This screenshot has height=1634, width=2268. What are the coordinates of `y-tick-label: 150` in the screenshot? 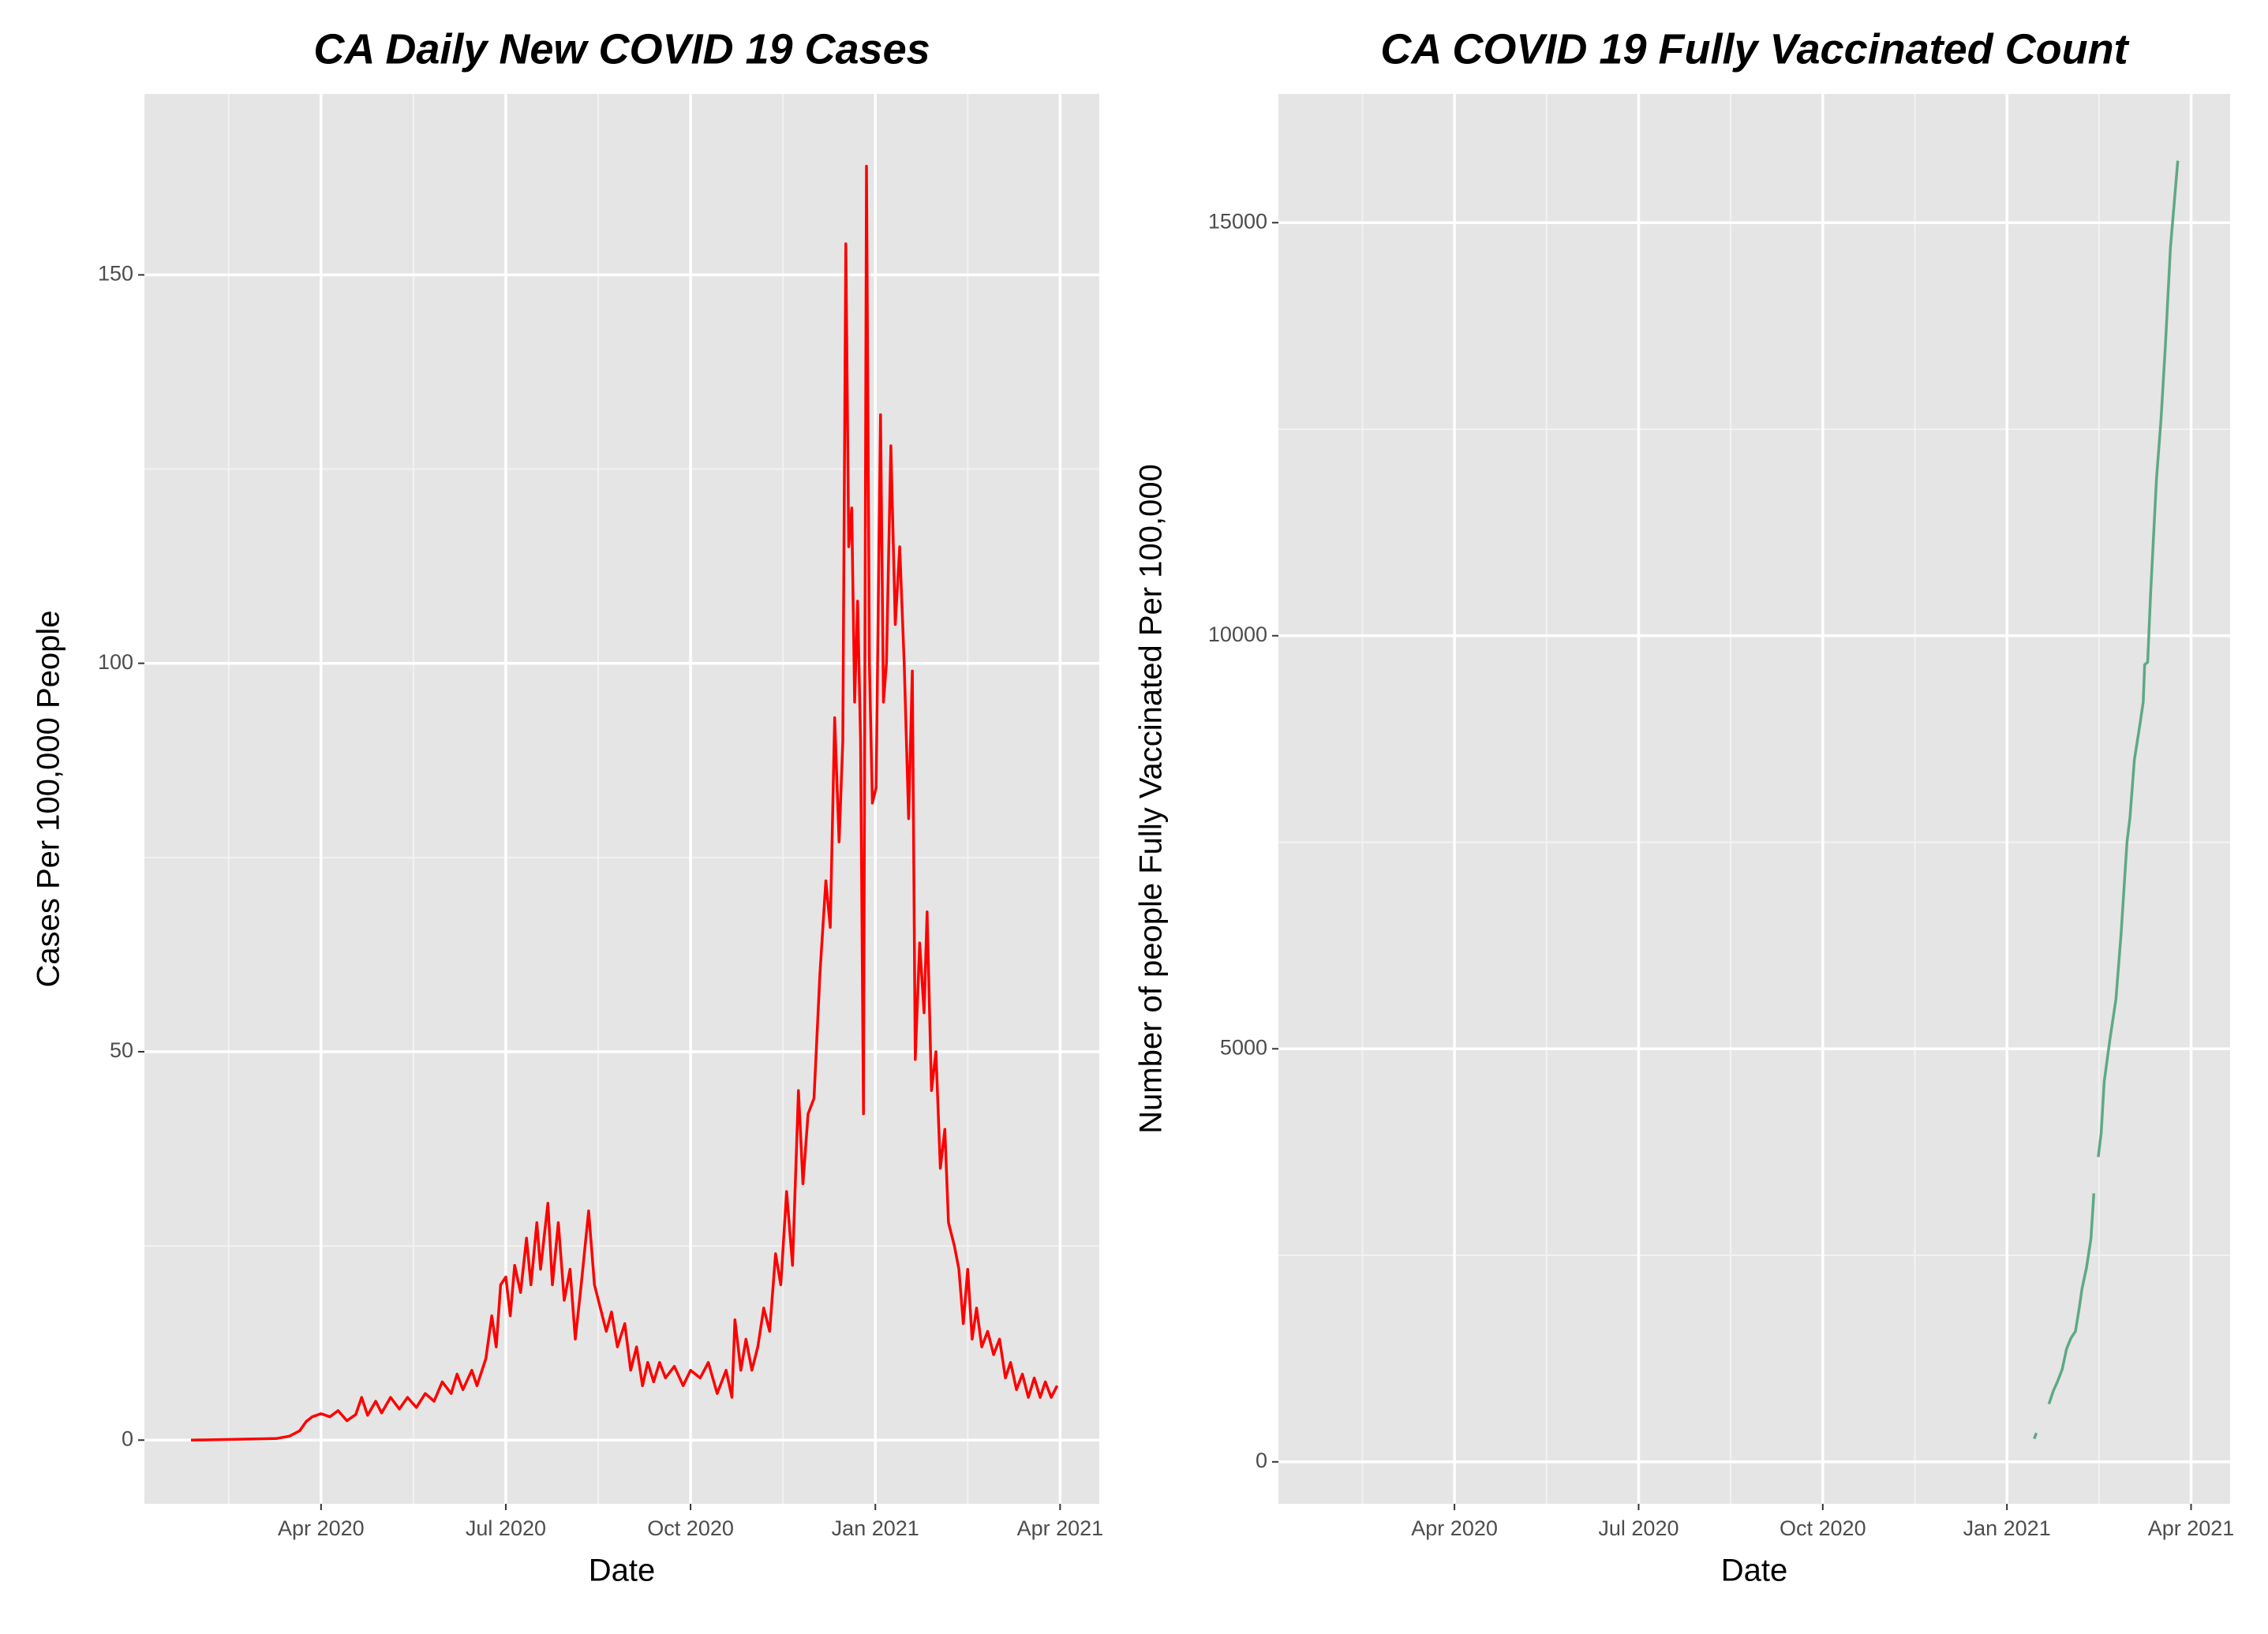 It's located at (115, 274).